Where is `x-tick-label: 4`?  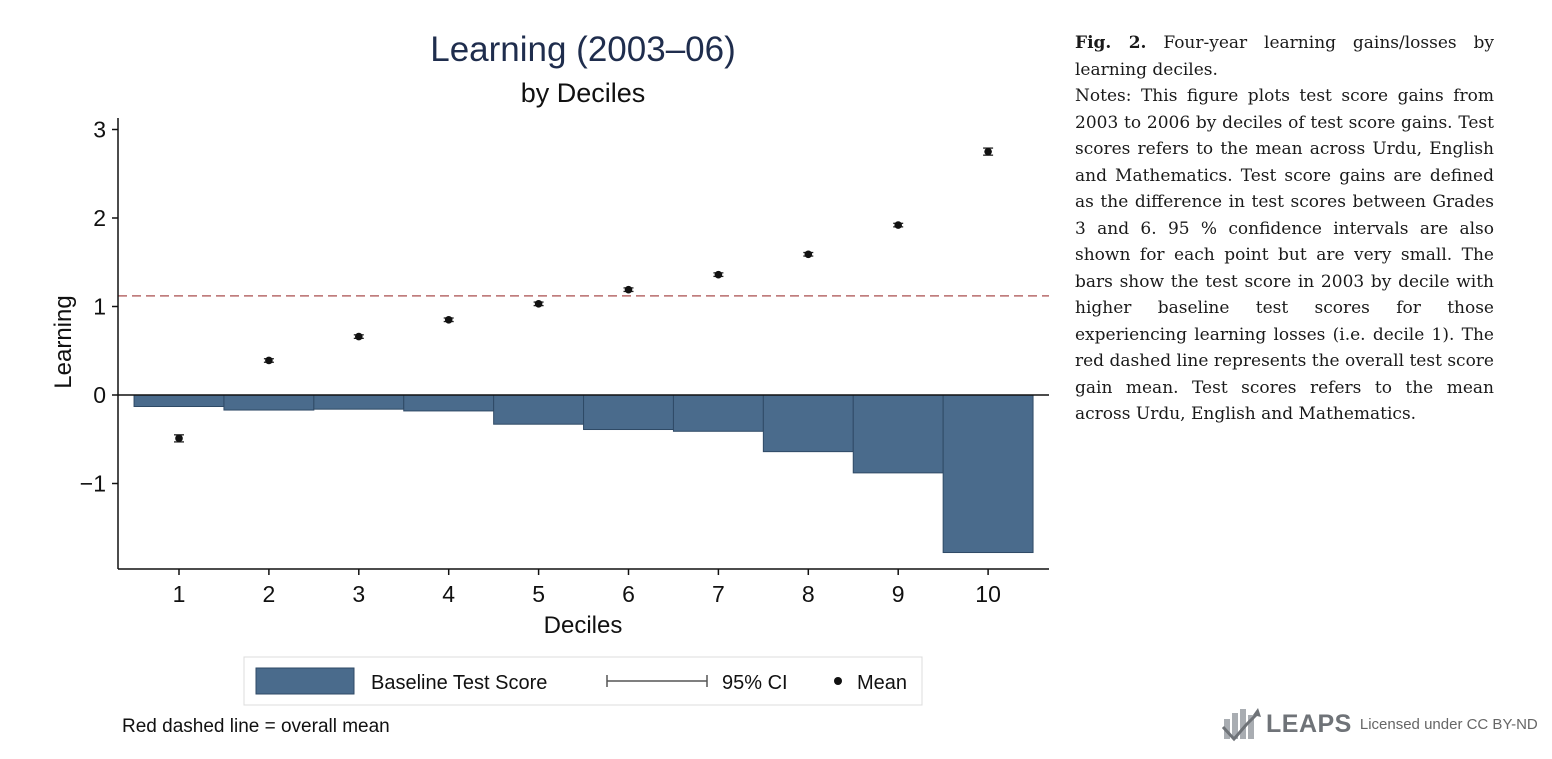 x-tick-label: 4 is located at coordinates (448, 594).